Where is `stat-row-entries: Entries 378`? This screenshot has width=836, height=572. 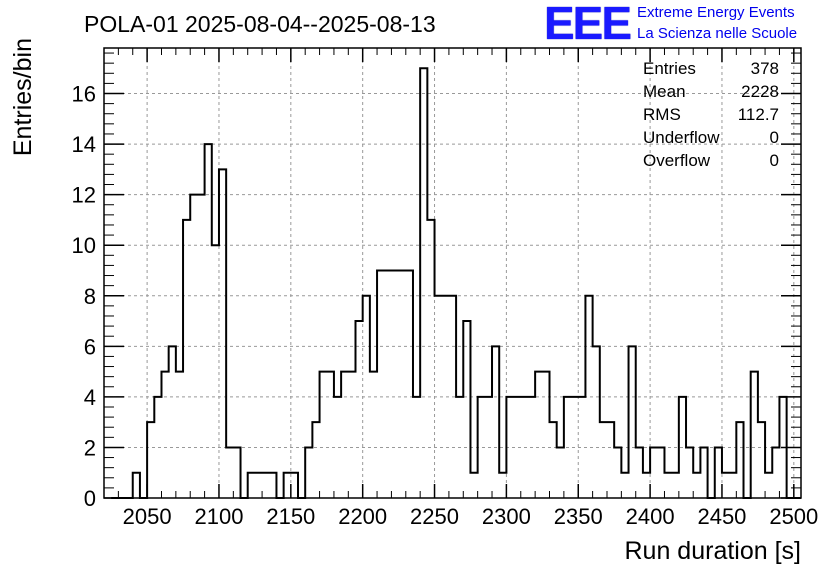
stat-row-entries: Entries 378 is located at coordinates (711, 70).